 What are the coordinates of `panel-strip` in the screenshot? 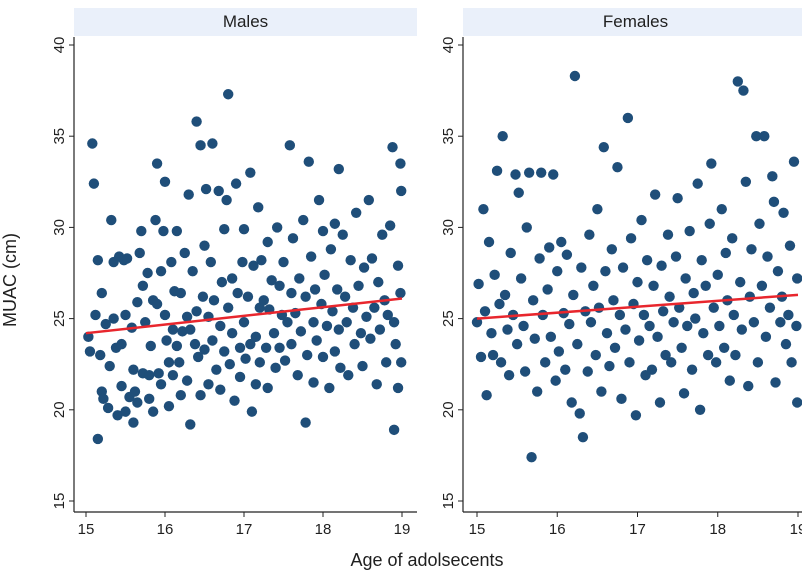 It's located at (632, 22).